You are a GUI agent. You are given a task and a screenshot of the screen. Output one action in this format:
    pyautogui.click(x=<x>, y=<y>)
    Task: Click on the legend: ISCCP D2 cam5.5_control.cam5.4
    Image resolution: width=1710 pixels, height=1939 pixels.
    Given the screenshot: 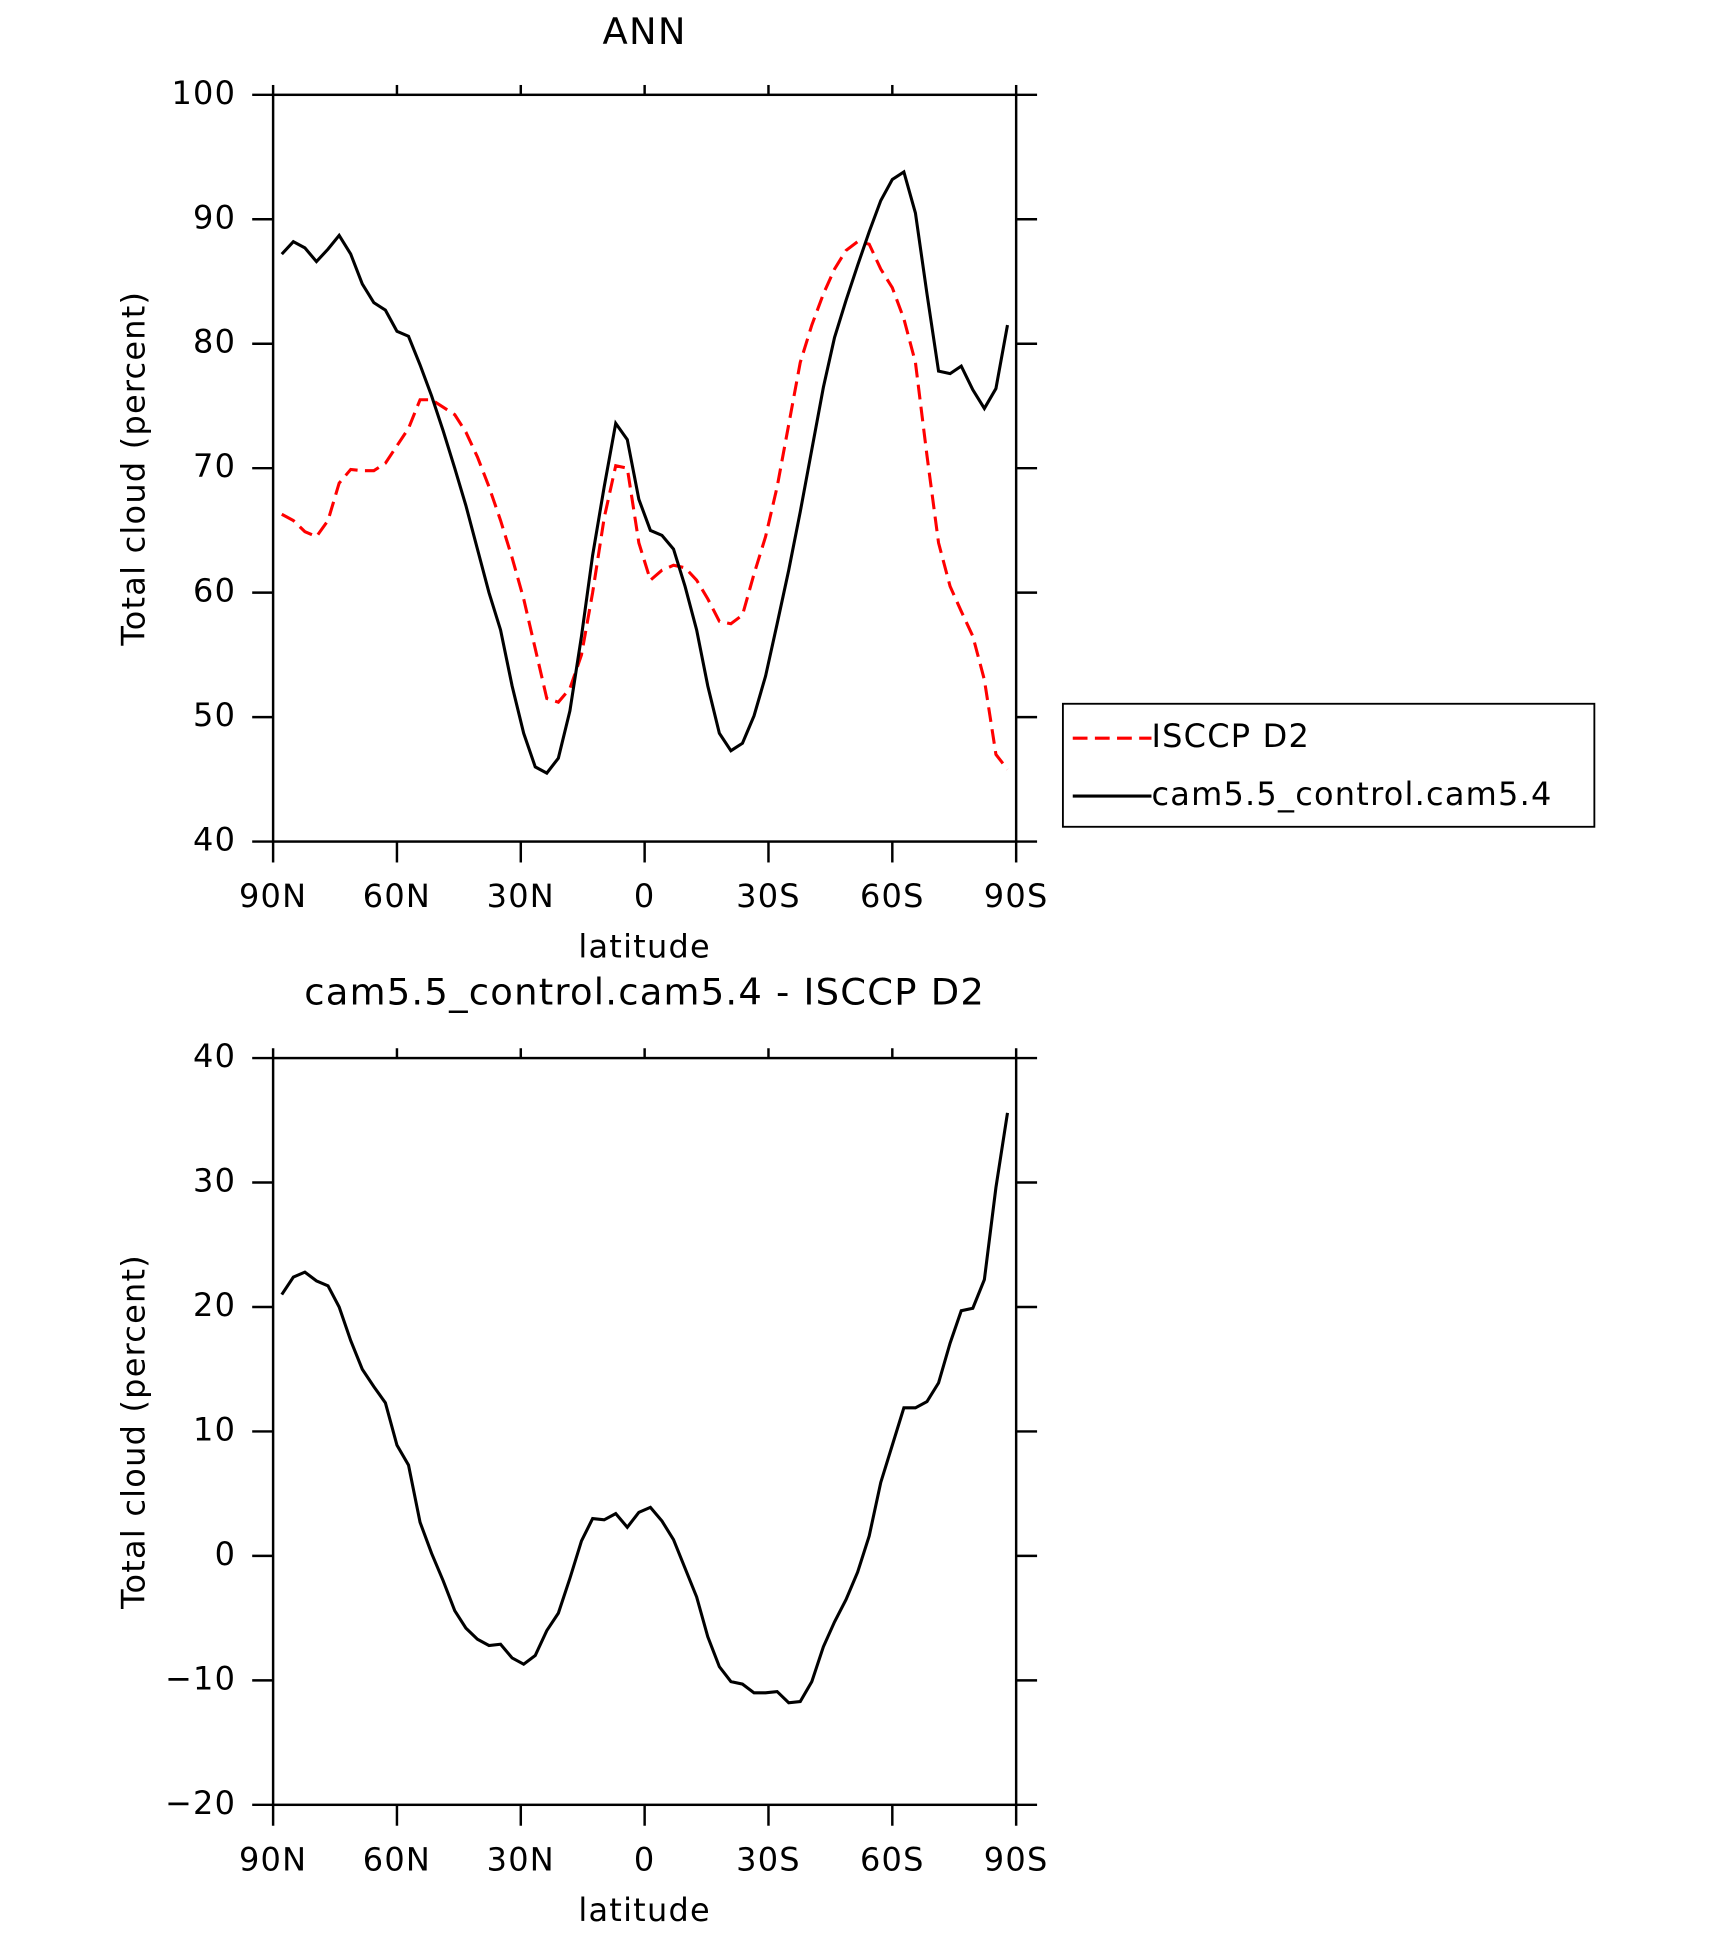 What is the action you would take?
    pyautogui.click(x=1328, y=765)
    